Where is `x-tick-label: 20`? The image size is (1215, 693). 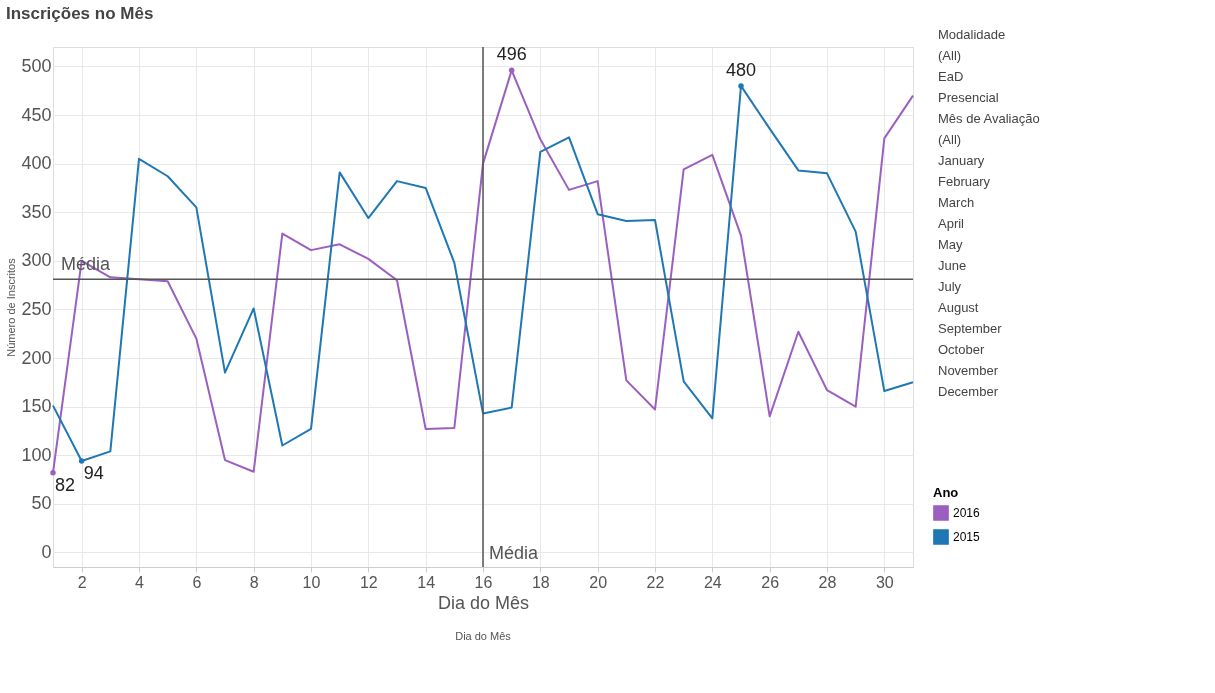 x-tick-label: 20 is located at coordinates (598, 582).